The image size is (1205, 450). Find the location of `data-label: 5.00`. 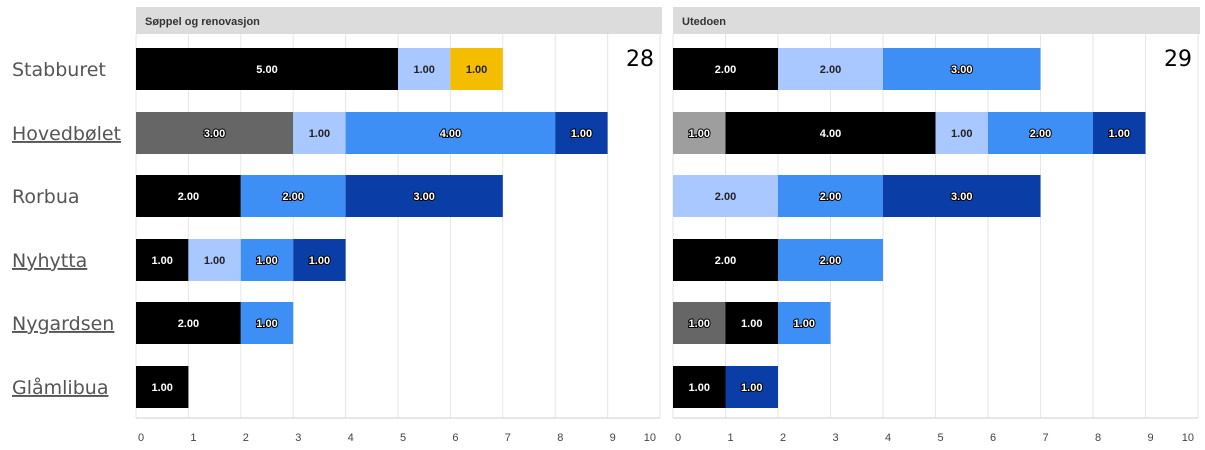

data-label: 5.00 is located at coordinates (266, 70).